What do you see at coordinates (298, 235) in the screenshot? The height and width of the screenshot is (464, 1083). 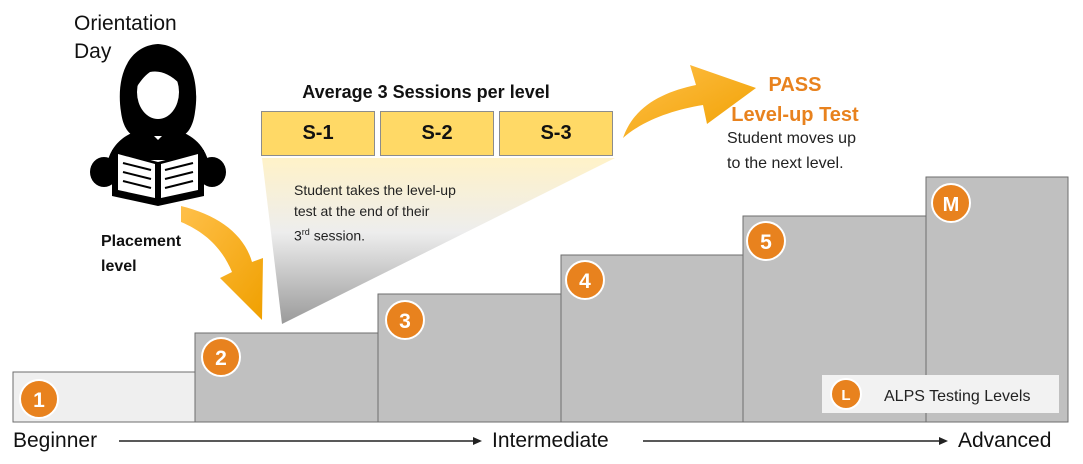 I see `session-note-number: 3` at bounding box center [298, 235].